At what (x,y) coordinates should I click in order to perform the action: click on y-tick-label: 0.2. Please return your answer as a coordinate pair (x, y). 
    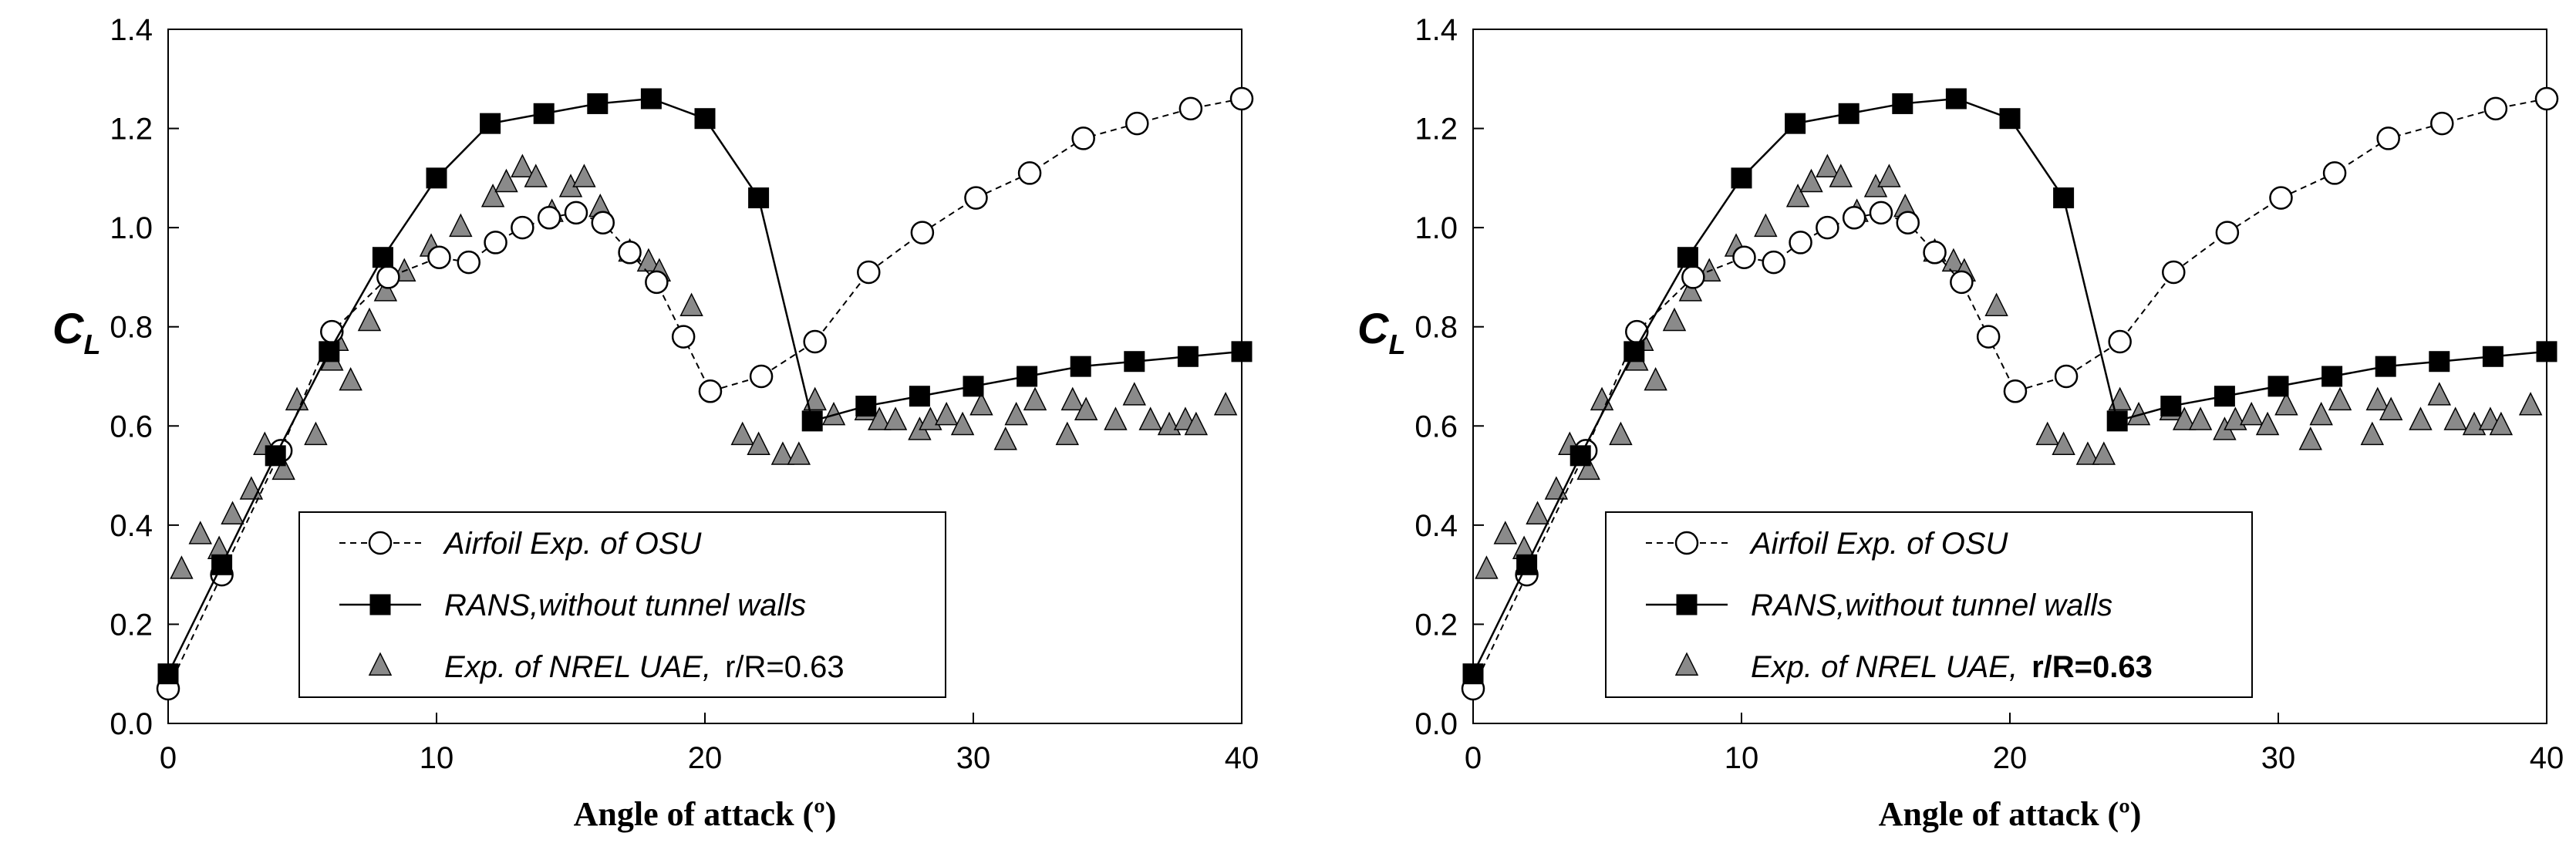
    Looking at the image, I should click on (131, 625).